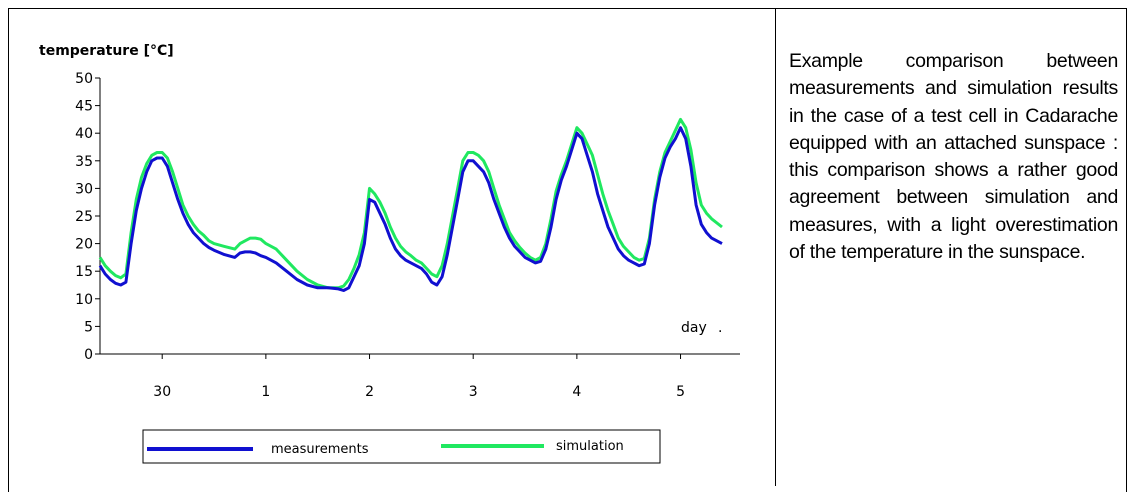 This screenshot has width=1129, height=492. Describe the element at coordinates (84, 272) in the screenshot. I see `y-tick-label: 15` at that location.